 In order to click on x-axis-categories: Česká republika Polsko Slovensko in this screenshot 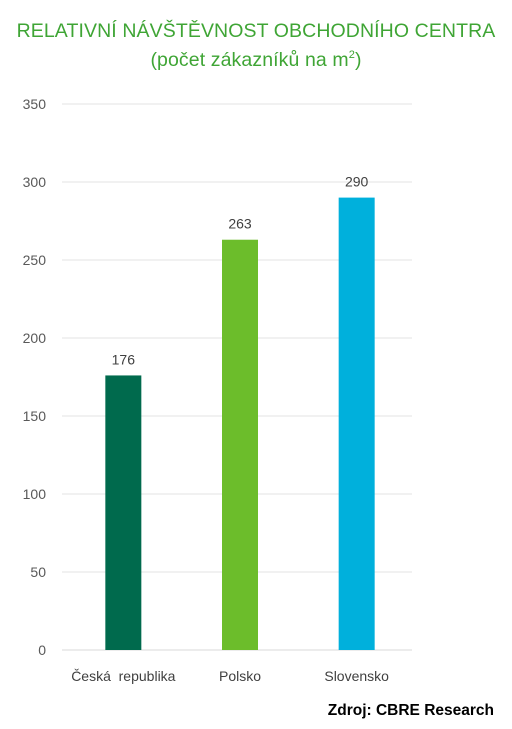, I will do `click(230, 676)`.